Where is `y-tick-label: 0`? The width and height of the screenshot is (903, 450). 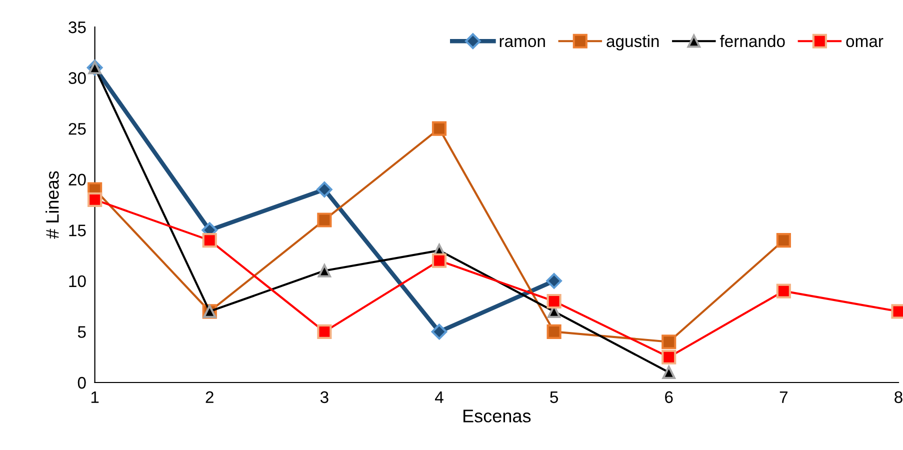
y-tick-label: 0 is located at coordinates (82, 382).